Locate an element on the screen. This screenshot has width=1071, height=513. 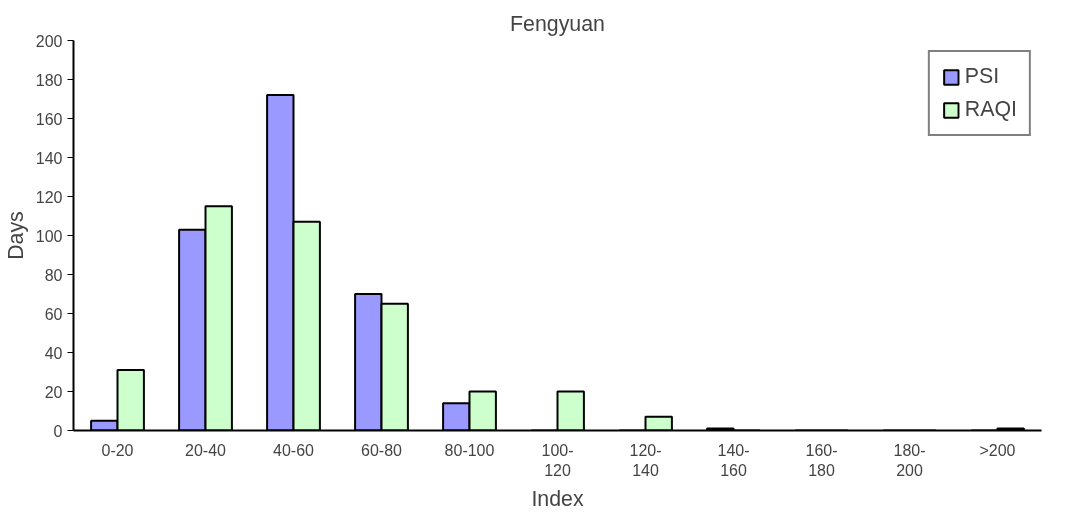
y-tick-label: 120 is located at coordinates (49, 197).